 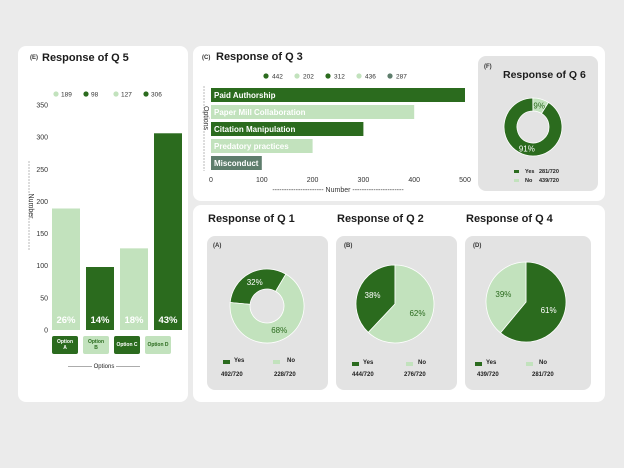 I want to click on q5-ytick-350: 350, so click(x=42, y=106).